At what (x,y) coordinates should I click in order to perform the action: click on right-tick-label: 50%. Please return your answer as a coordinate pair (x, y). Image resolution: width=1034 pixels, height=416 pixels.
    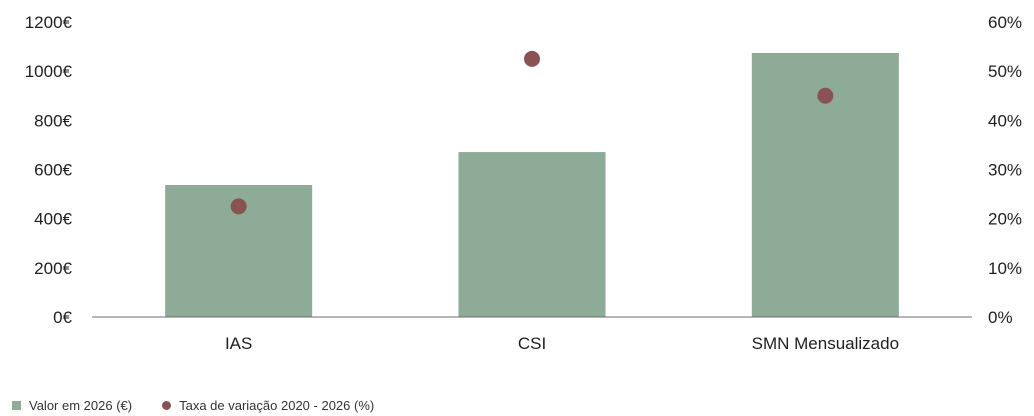
    Looking at the image, I should click on (1005, 71).